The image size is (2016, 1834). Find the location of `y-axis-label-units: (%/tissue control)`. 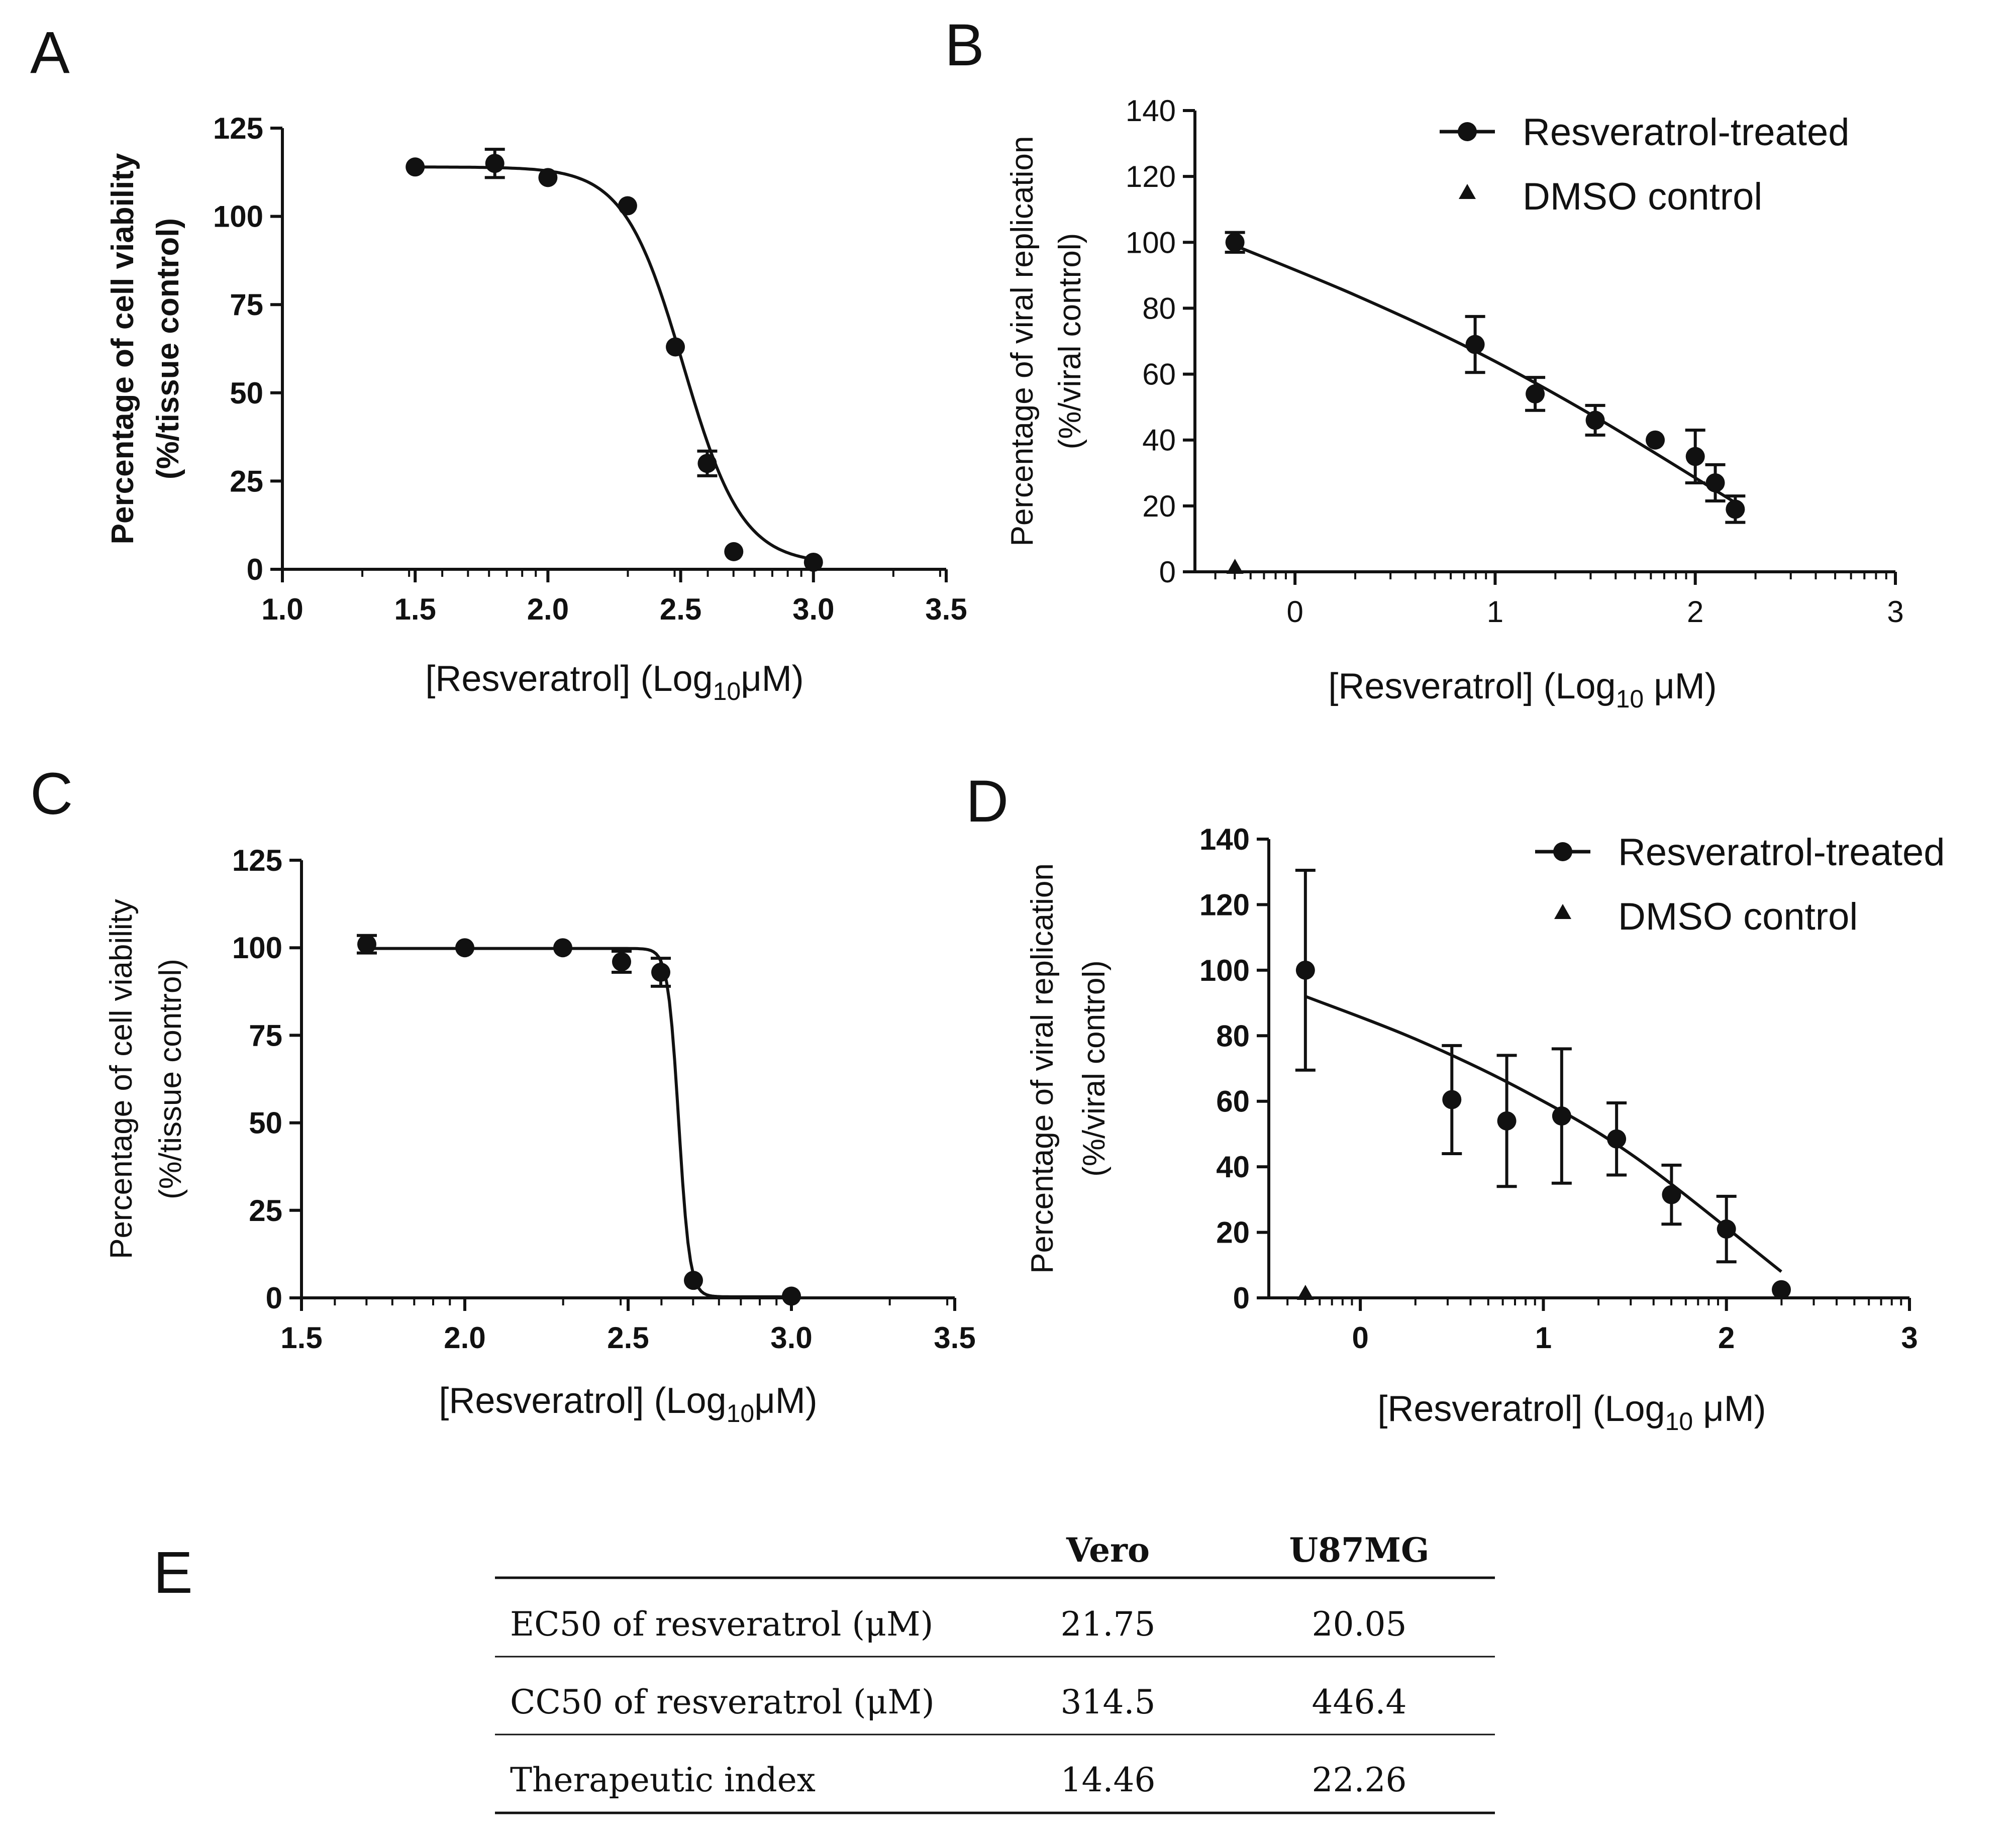

y-axis-label-units: (%/tissue control) is located at coordinates (170, 1079).